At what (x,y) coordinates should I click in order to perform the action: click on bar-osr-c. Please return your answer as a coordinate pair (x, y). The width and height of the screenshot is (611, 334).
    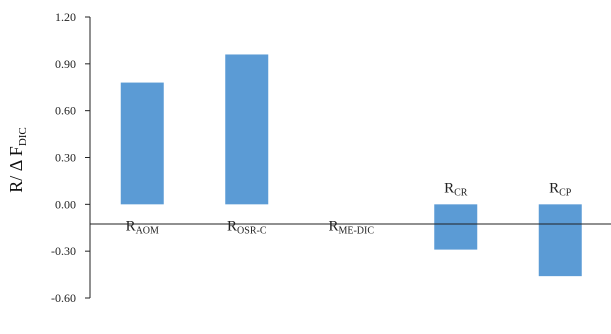
    Looking at the image, I should click on (247, 129).